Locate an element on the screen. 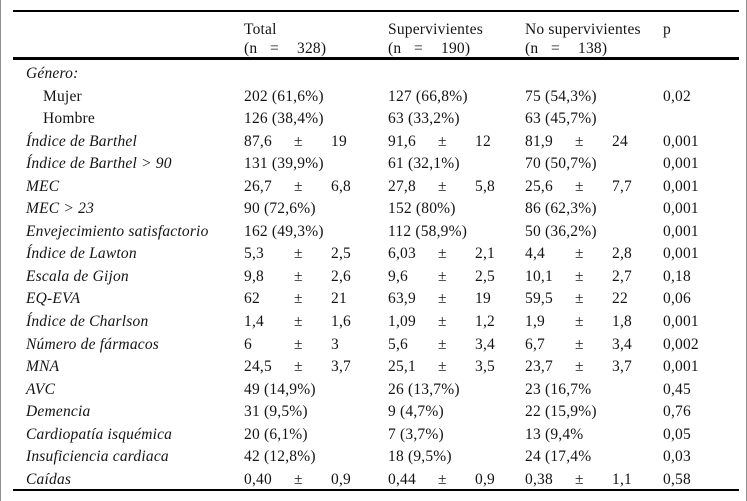  value-cell: 63 (33,2%) is located at coordinates (424, 119).